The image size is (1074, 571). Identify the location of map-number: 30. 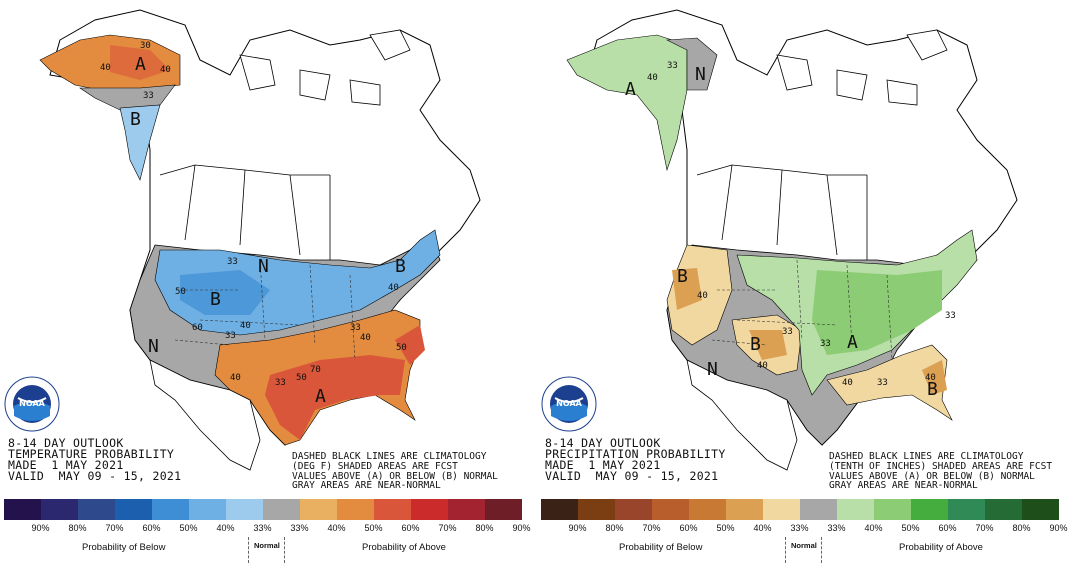
(145, 46).